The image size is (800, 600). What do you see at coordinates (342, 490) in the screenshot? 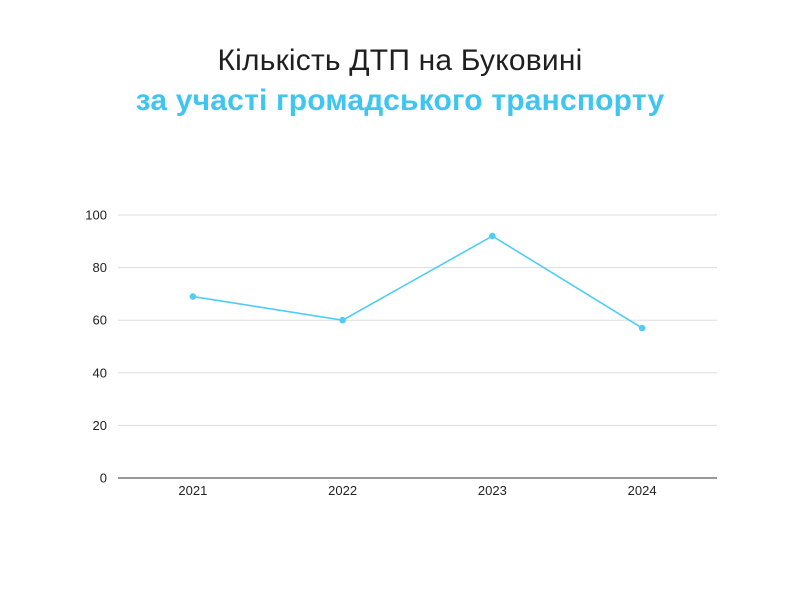
I see `x-tick-label: 2022` at bounding box center [342, 490].